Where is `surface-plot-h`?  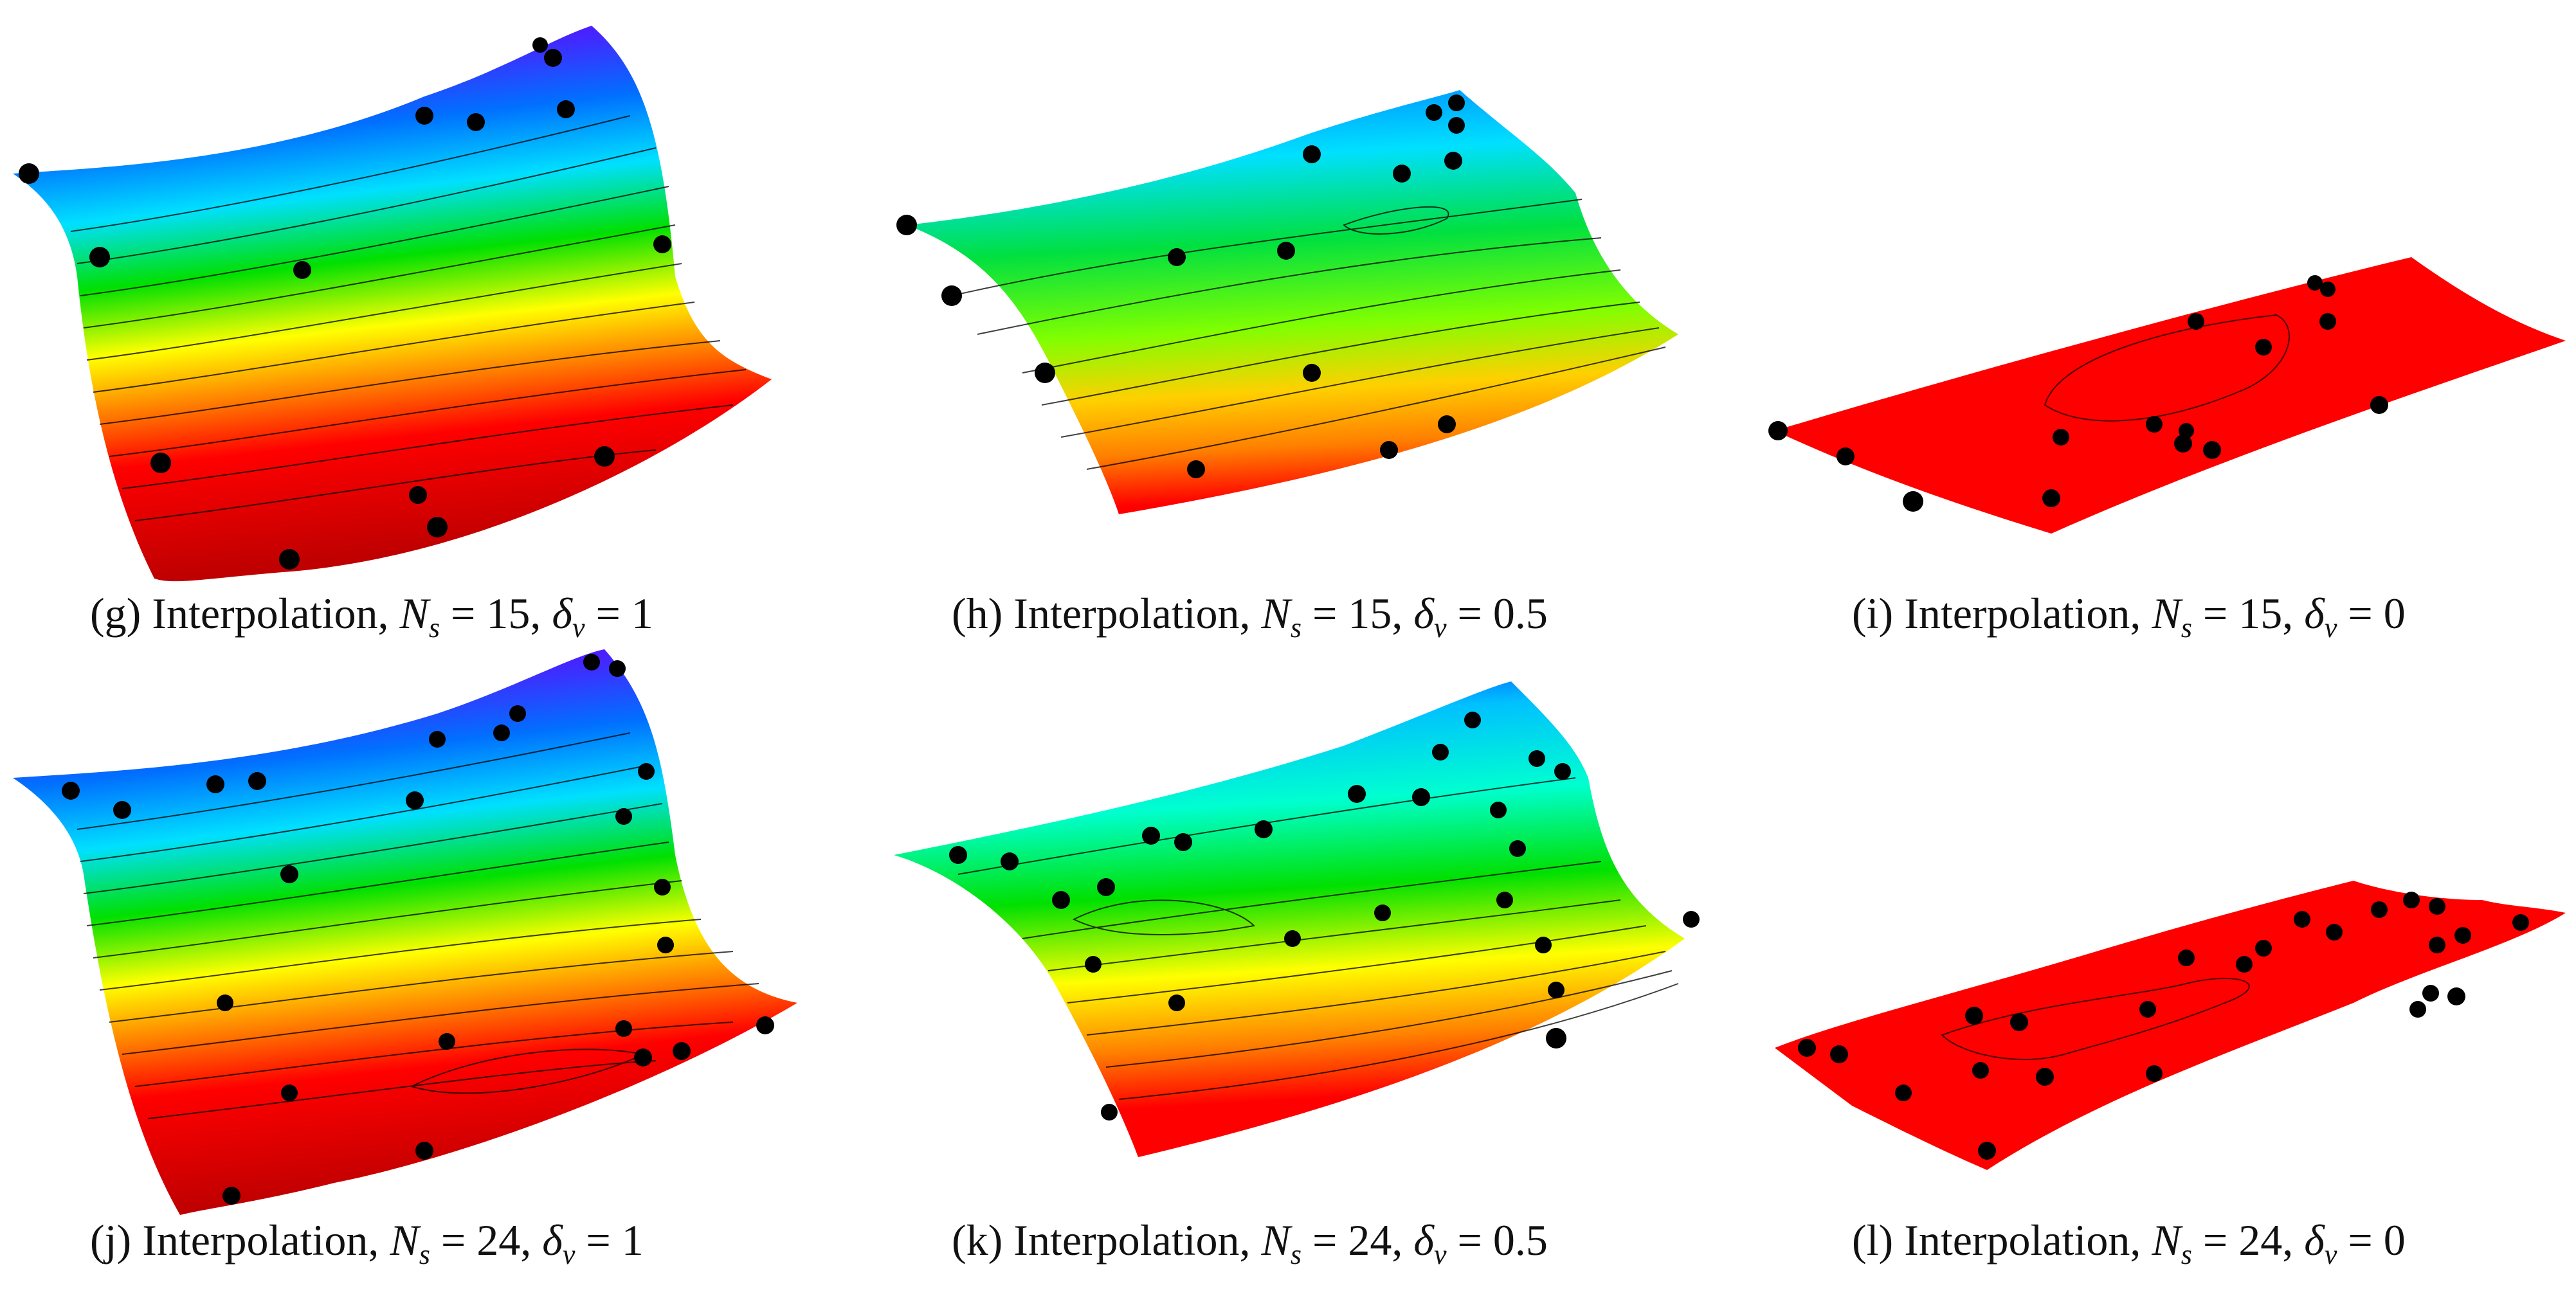 surface-plot-h is located at coordinates (1299, 309).